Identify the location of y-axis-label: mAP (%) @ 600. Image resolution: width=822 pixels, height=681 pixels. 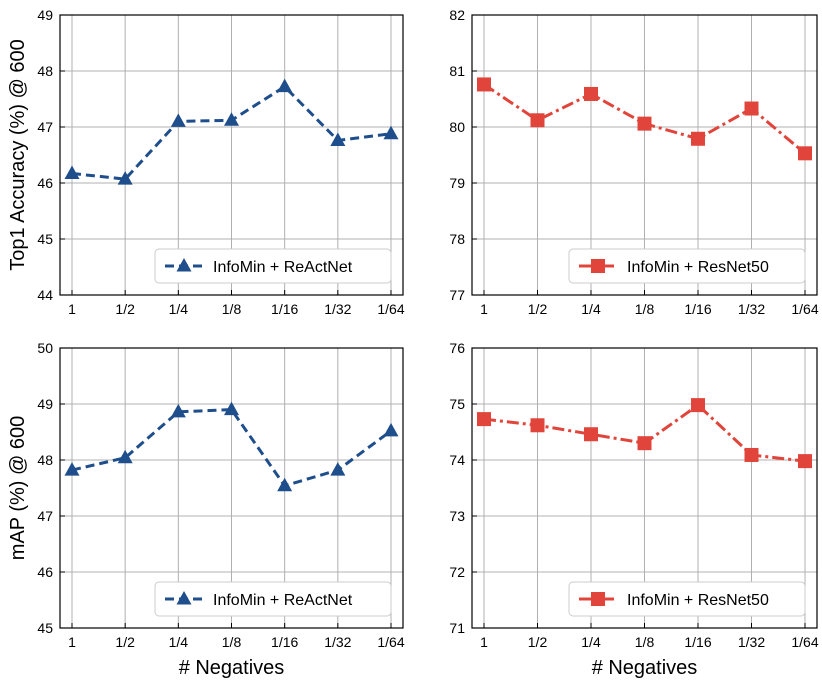
(18, 488).